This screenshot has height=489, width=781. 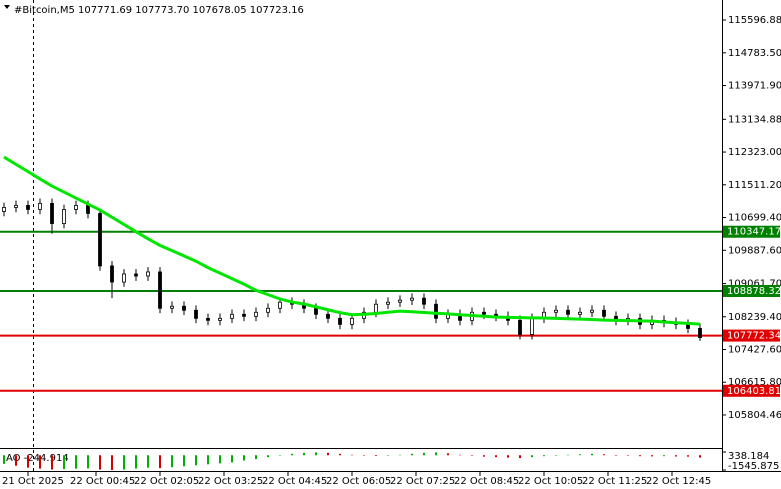 What do you see at coordinates (754, 250) in the screenshot?
I see `y-tick-label: 109887.60` at bounding box center [754, 250].